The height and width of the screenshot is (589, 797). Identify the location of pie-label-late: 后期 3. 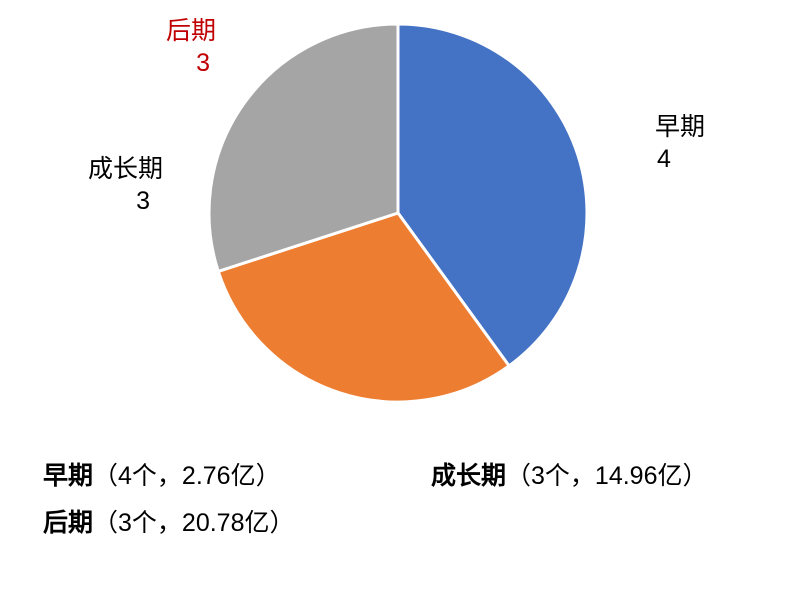
(171, 47).